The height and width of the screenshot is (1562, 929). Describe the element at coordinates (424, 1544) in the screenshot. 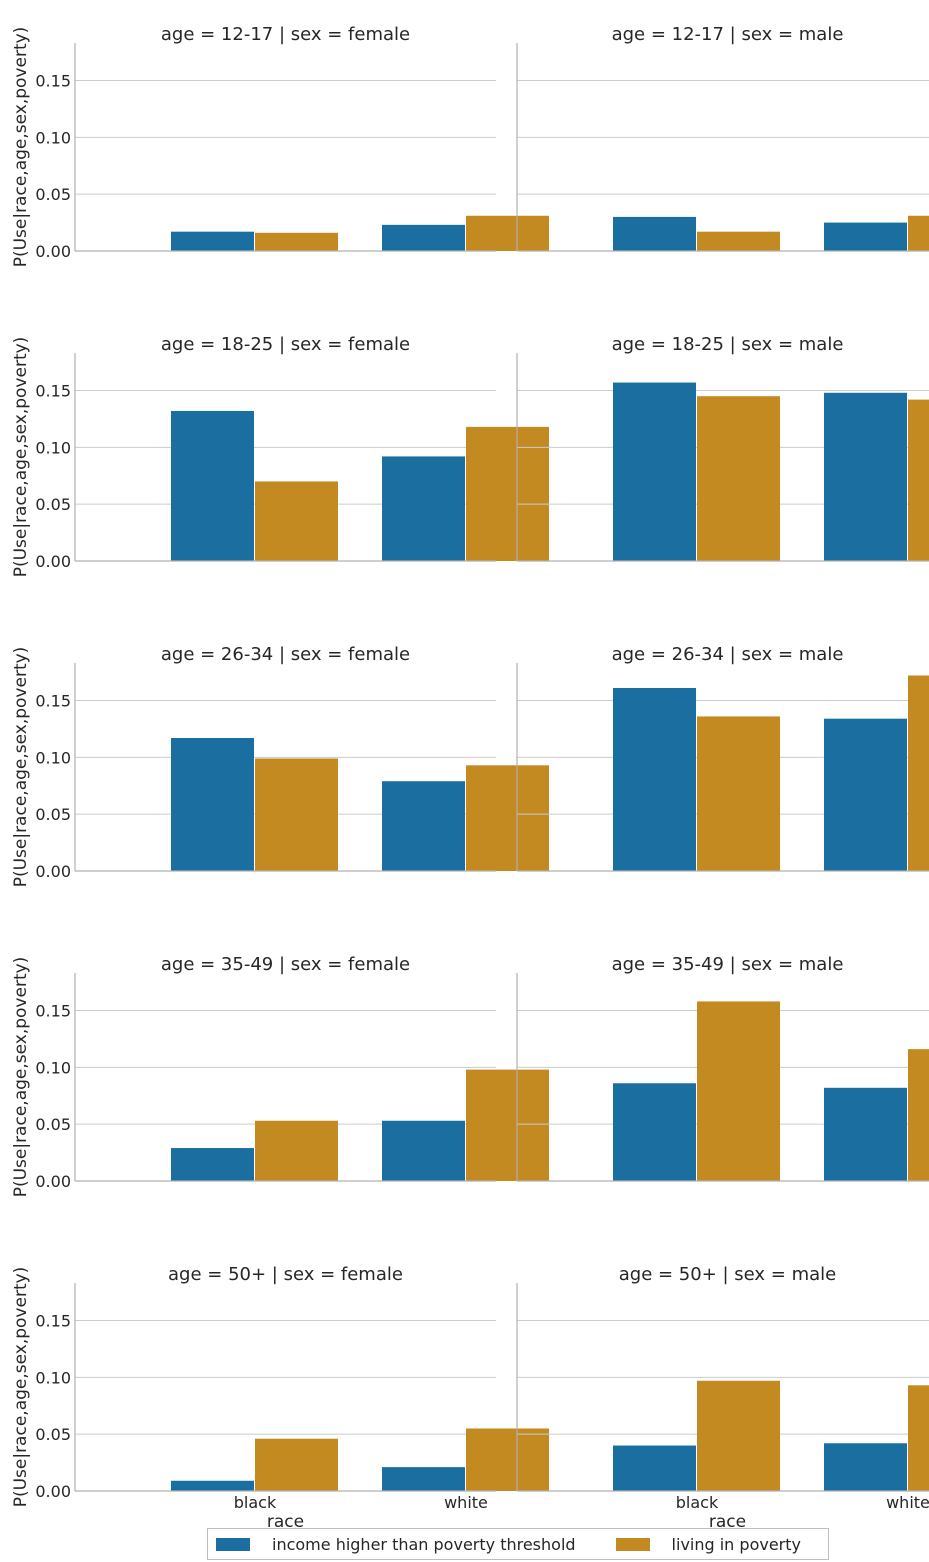

I see `legend-label-income: income higher than poverty threshold` at that location.